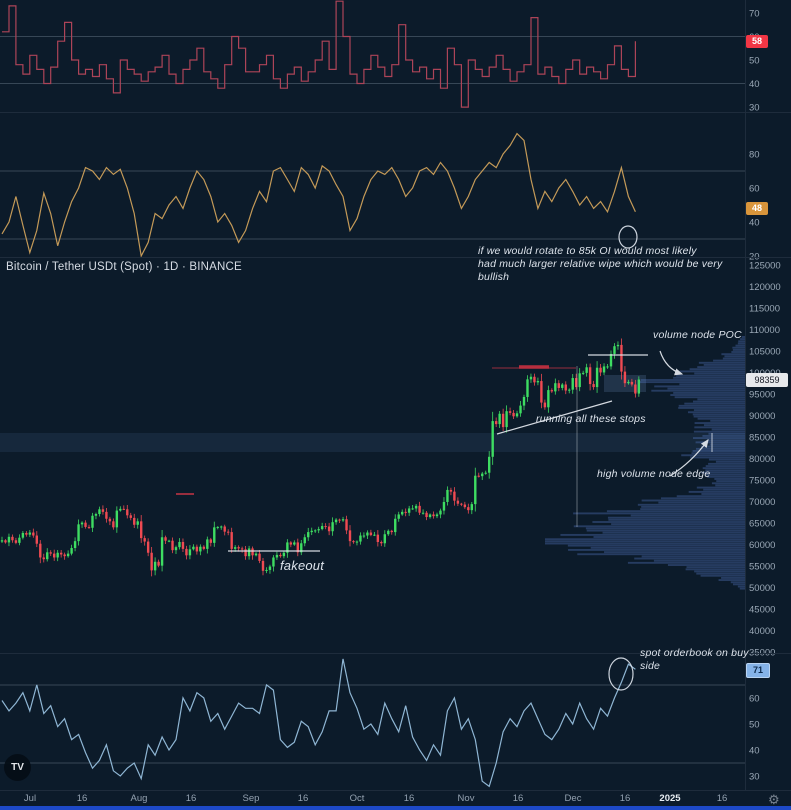  Describe the element at coordinates (395, 808) in the screenshot. I see `bottom-edge-strip` at that location.